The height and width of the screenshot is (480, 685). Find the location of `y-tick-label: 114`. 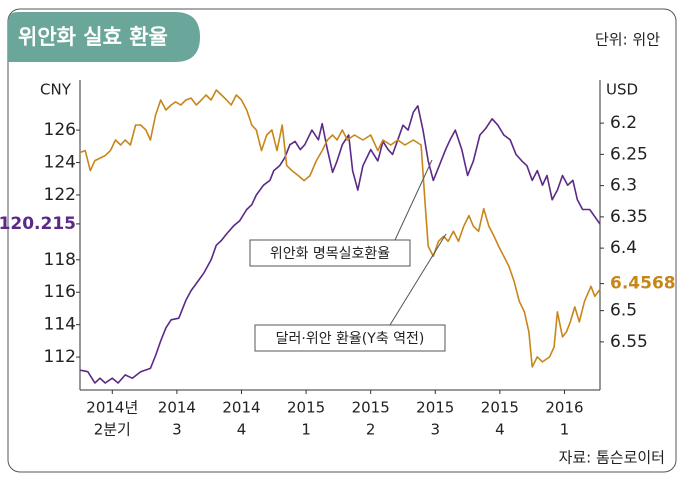

y-tick-label: 114 is located at coordinates (60, 325).